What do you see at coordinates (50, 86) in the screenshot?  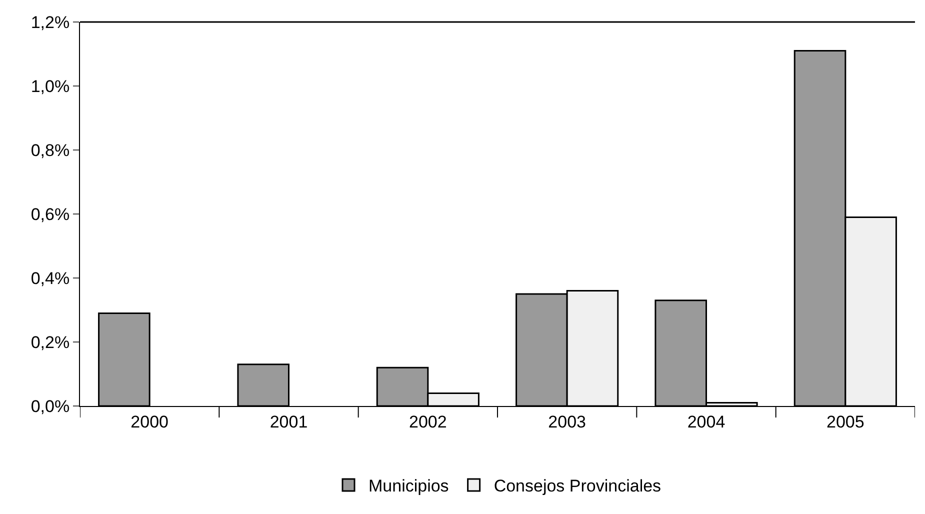 I see `y-tick-label: 1,0%` at bounding box center [50, 86].